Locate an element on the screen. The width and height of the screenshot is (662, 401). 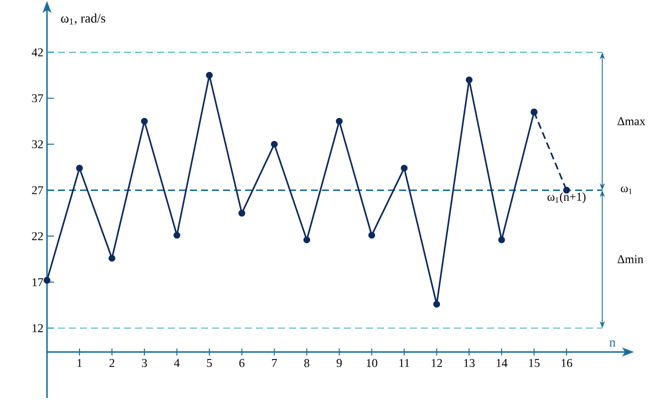
x-axis-title: n is located at coordinates (613, 343).